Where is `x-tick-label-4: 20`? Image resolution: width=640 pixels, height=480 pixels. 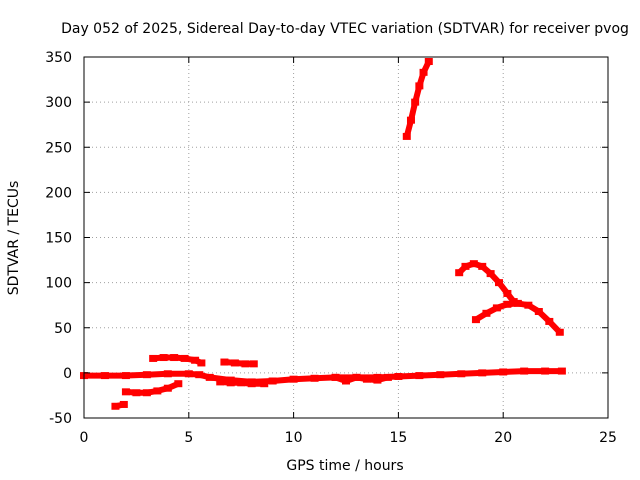 x-tick-label-4: 20 is located at coordinates (503, 438).